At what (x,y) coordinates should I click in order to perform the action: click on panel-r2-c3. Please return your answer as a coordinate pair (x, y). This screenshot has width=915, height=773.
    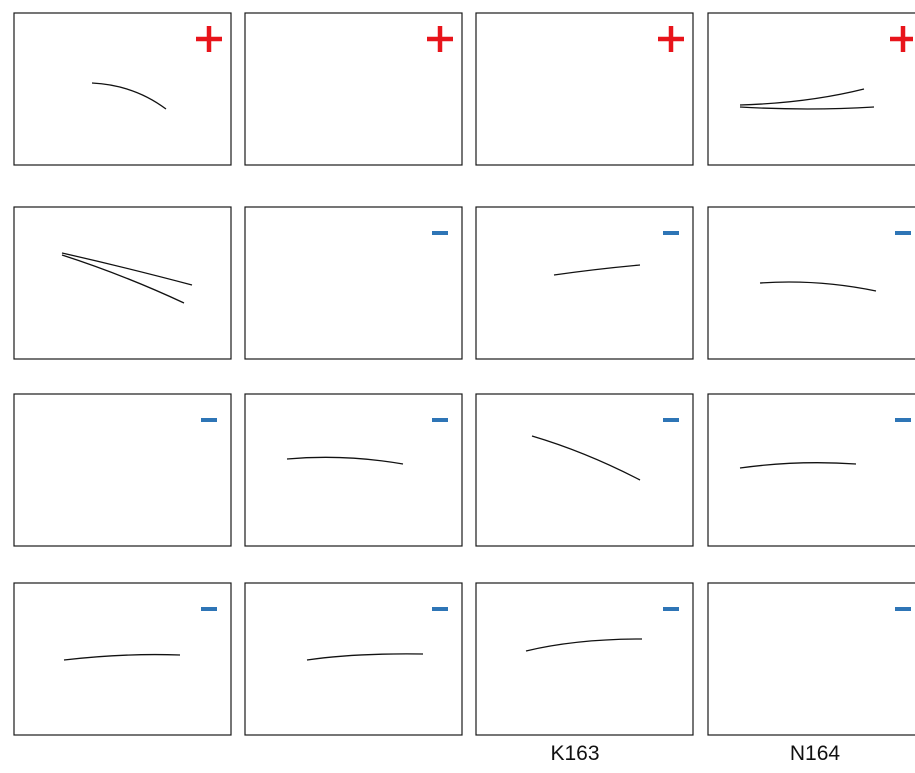
    Looking at the image, I should click on (811, 470).